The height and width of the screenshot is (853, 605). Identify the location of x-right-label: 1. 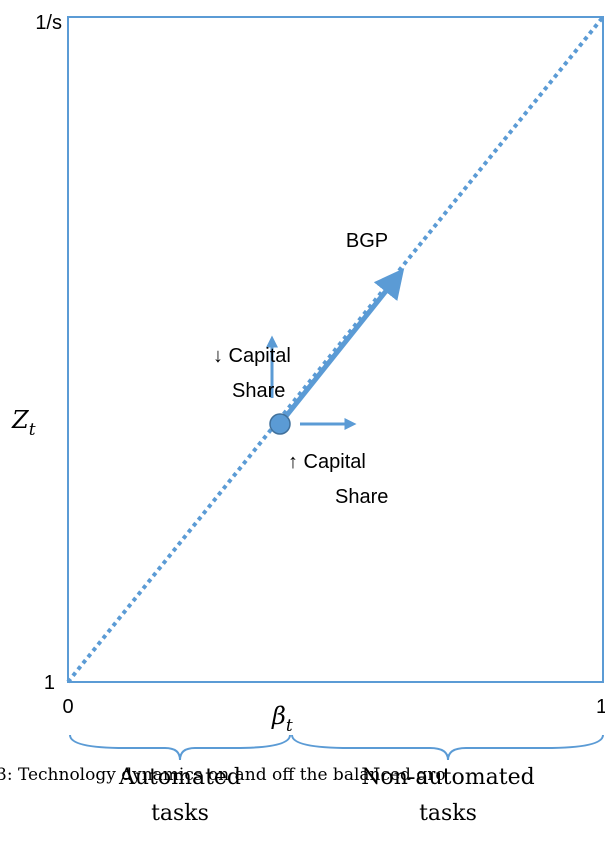
(600, 707).